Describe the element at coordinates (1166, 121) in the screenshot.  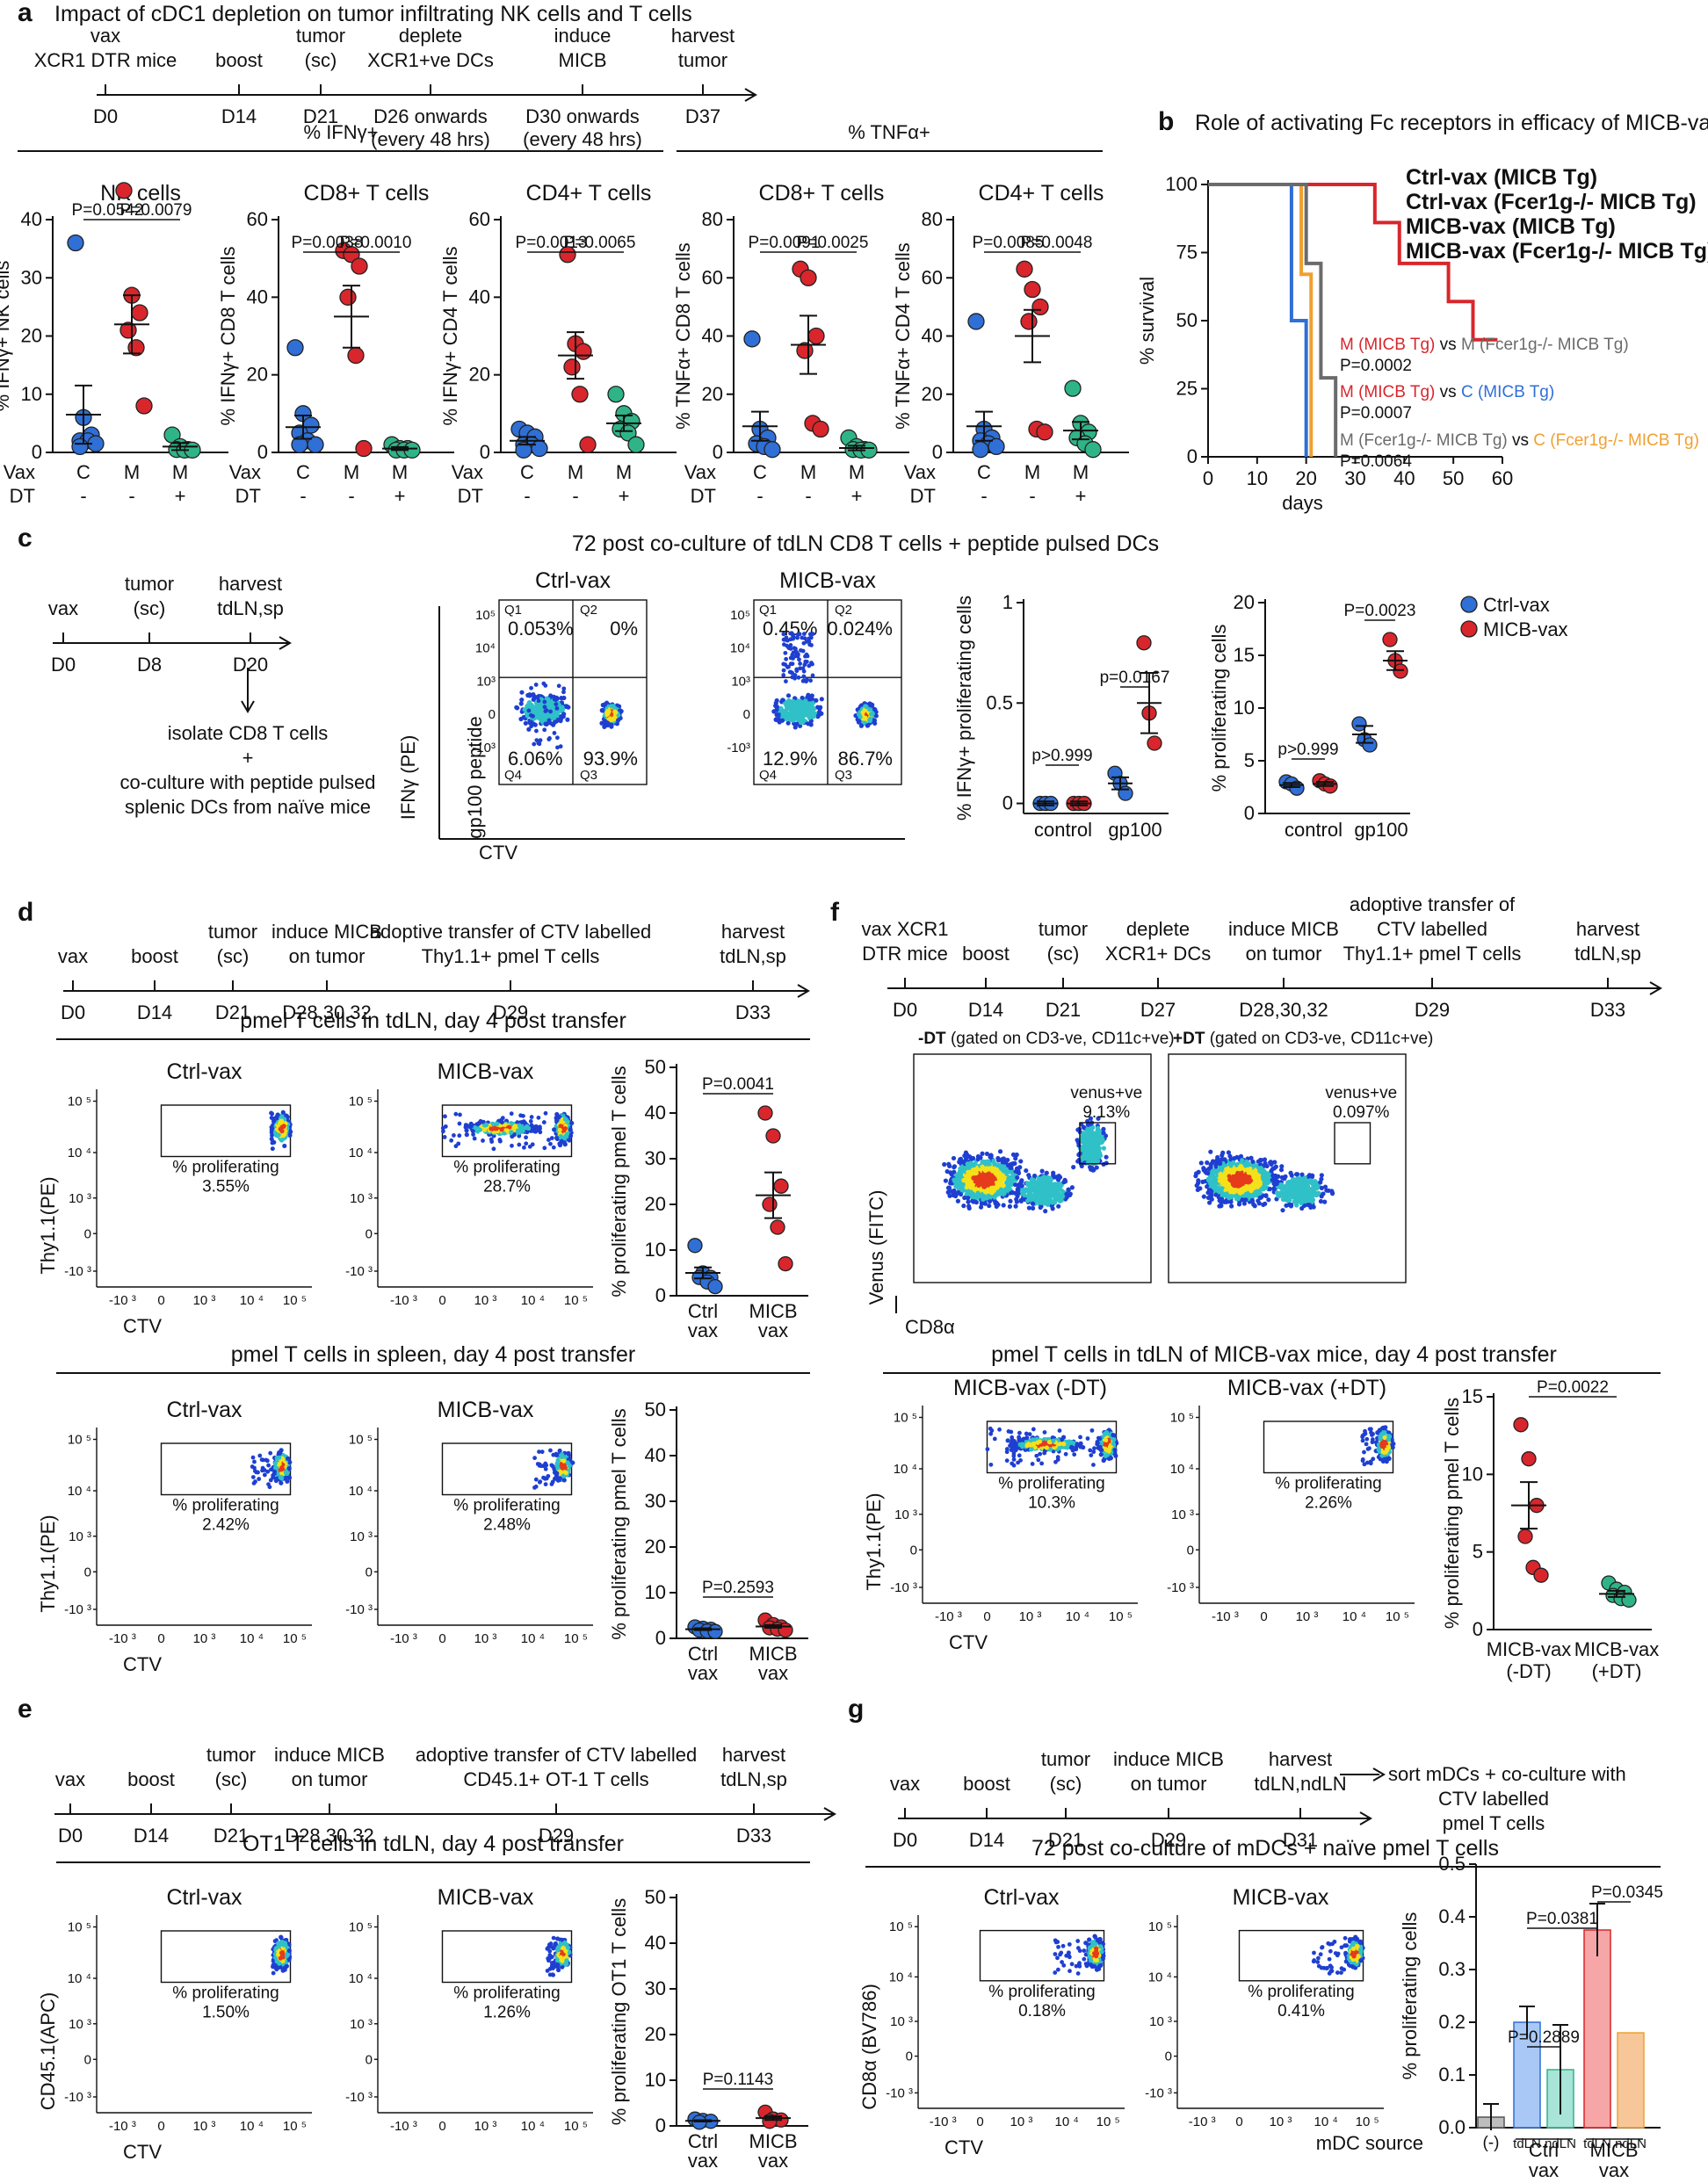
I see `panel-letter-b: b` at that location.